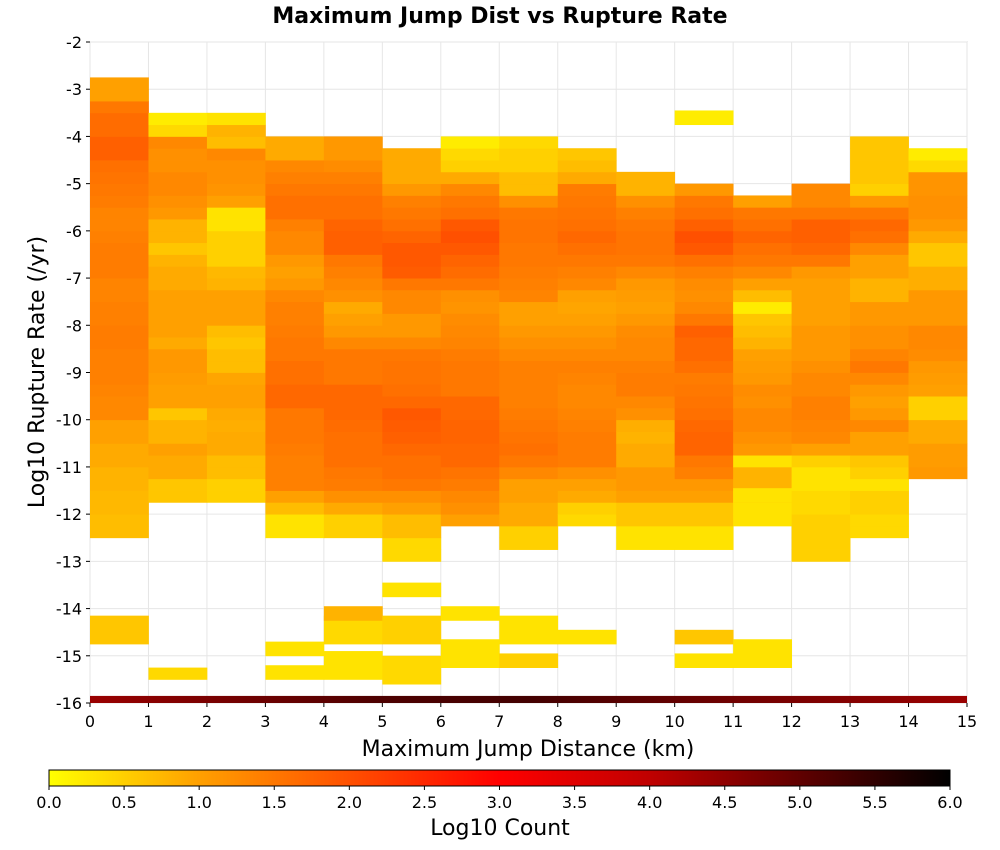 The height and width of the screenshot is (850, 1000). I want to click on chart-title: Maximum Jump Dist vs Rupture Rate, so click(499, 16).